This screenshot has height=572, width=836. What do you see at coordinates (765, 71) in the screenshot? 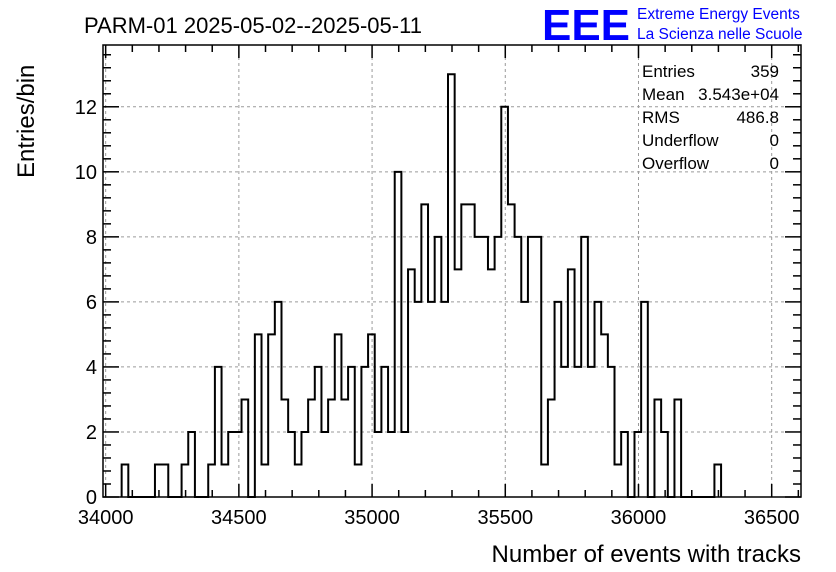
I see `stats-value: 359` at bounding box center [765, 71].